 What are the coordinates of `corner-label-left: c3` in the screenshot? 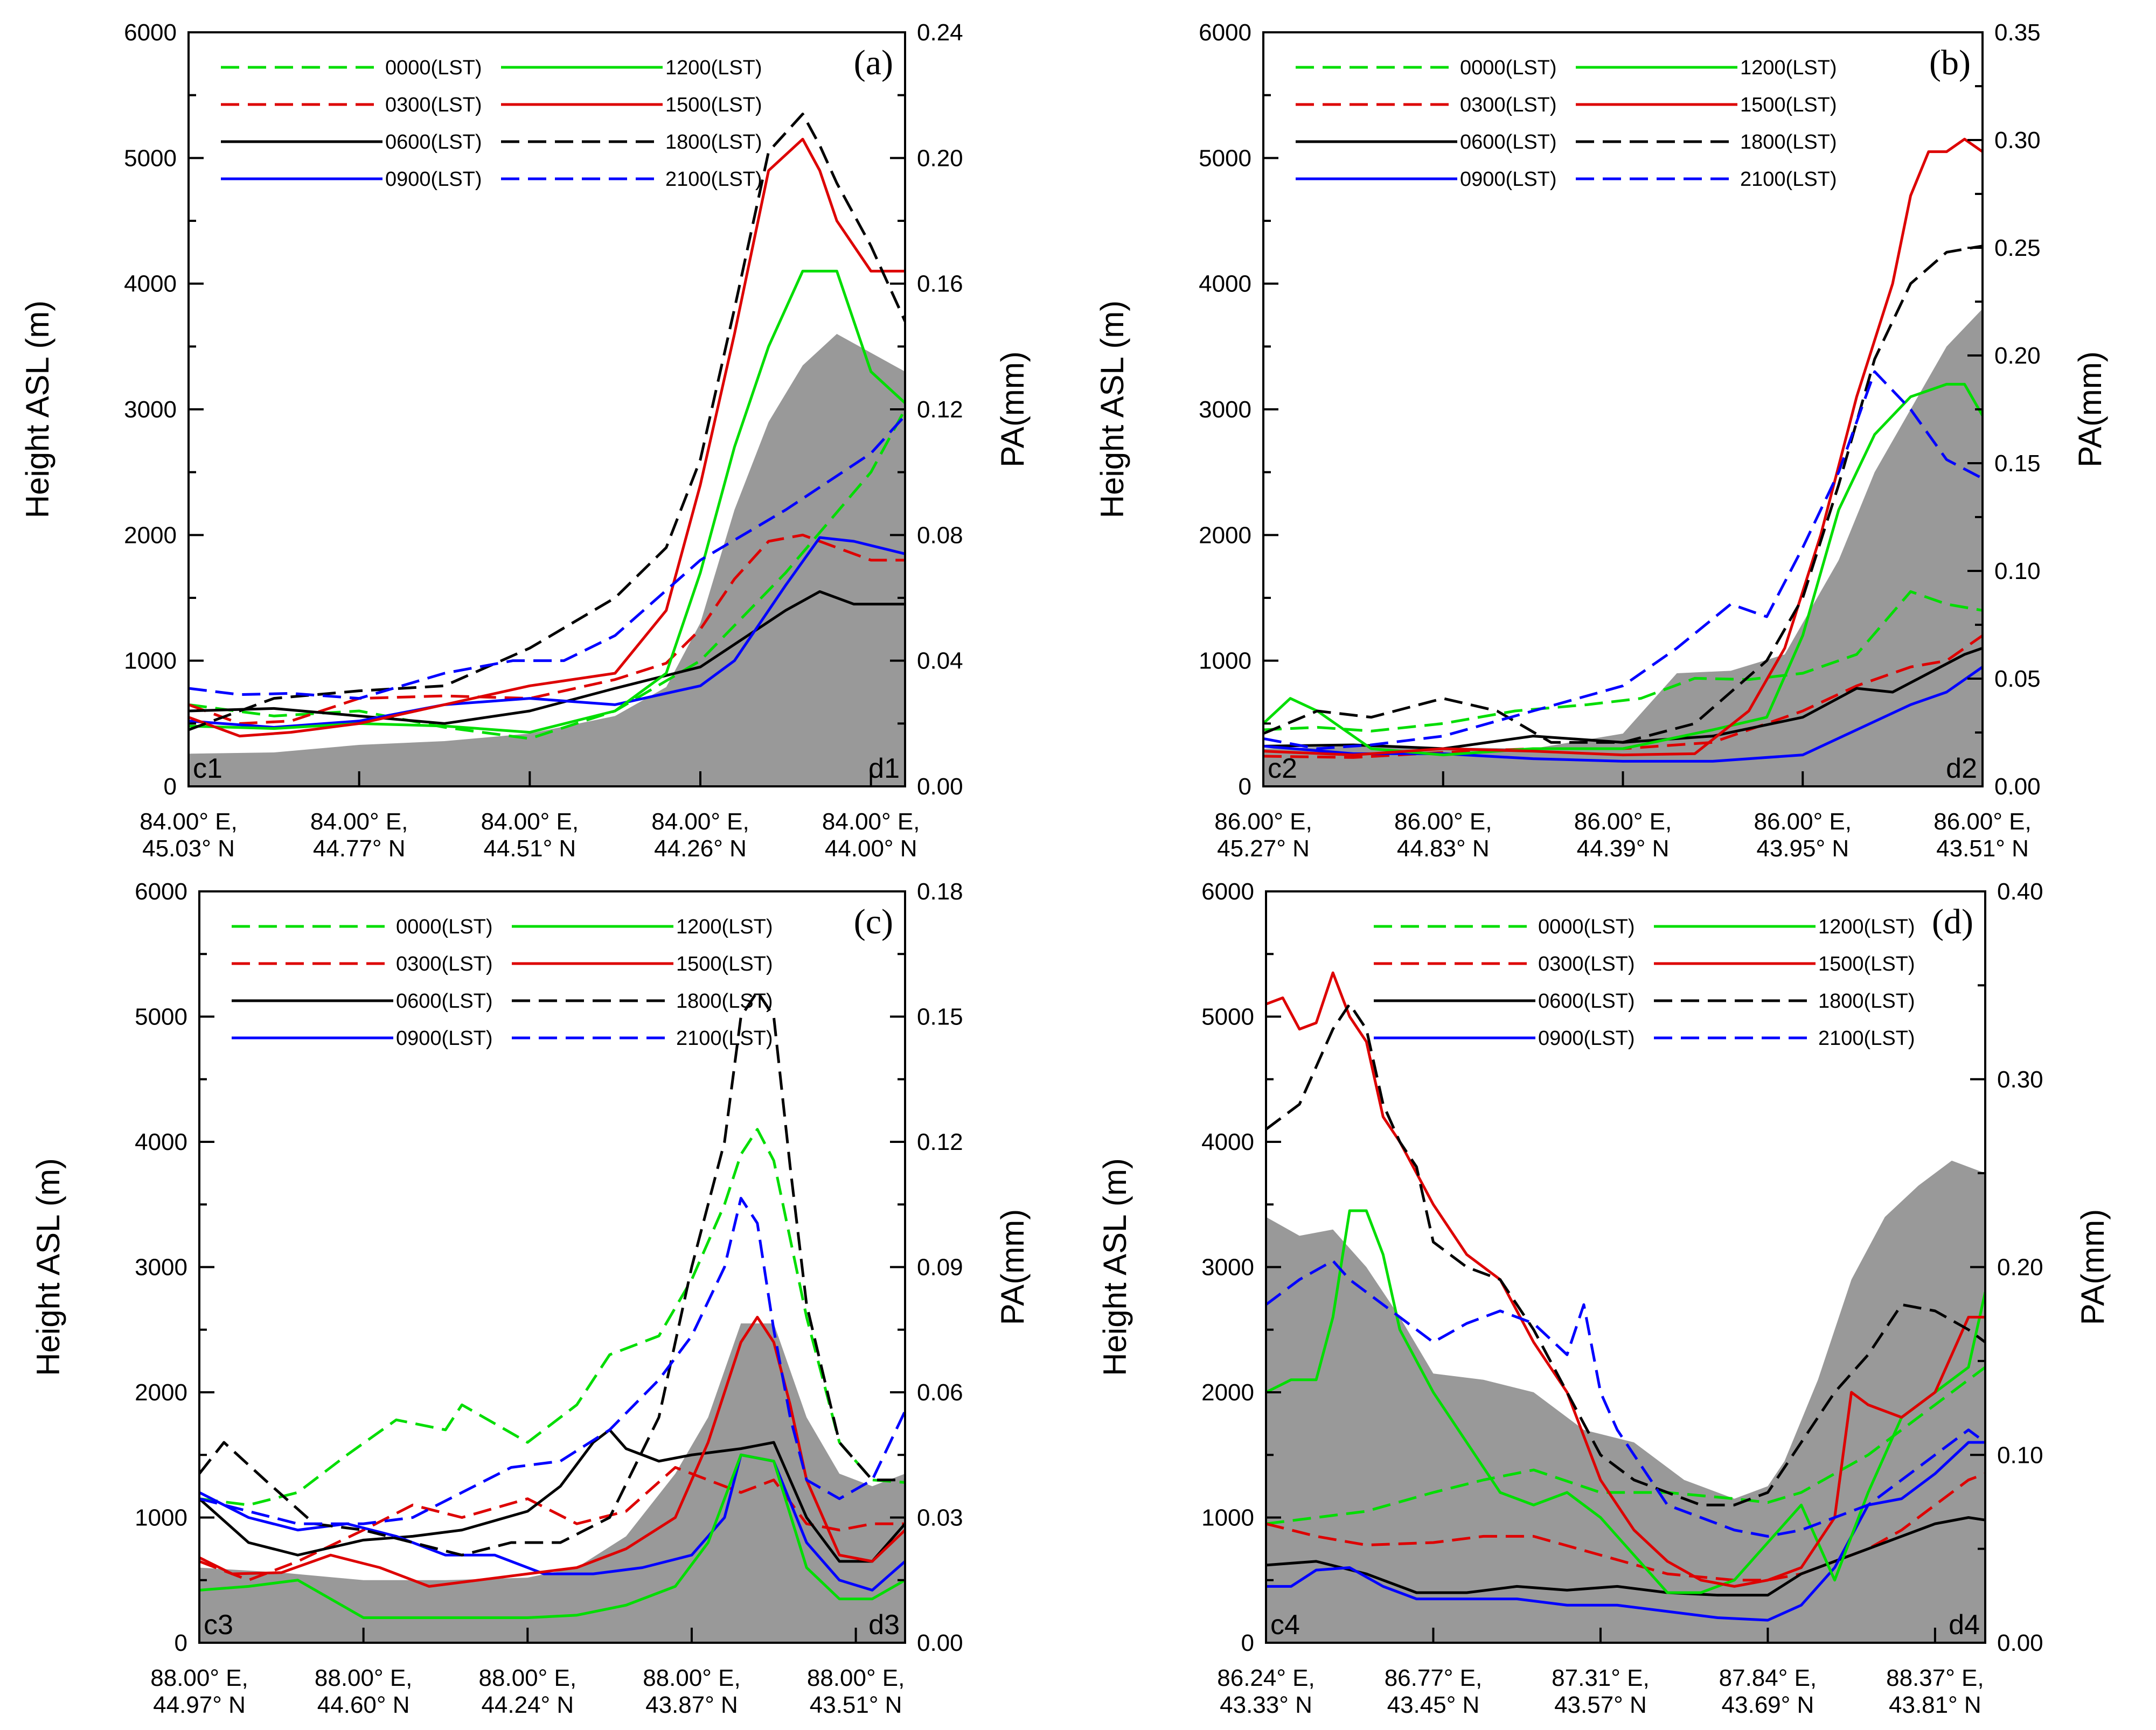 It's located at (219, 1625).